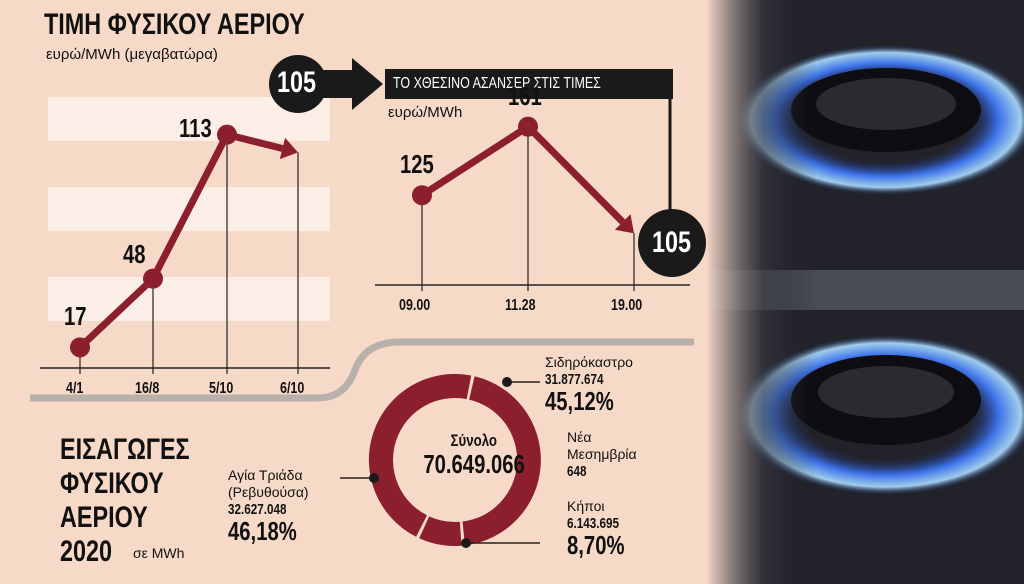  What do you see at coordinates (174, 25) in the screenshot?
I see `chart1-title: ΤΙΜΗ ΦΥΣΙΚΟΥ ΑΕΡΙΟΥ` at bounding box center [174, 25].